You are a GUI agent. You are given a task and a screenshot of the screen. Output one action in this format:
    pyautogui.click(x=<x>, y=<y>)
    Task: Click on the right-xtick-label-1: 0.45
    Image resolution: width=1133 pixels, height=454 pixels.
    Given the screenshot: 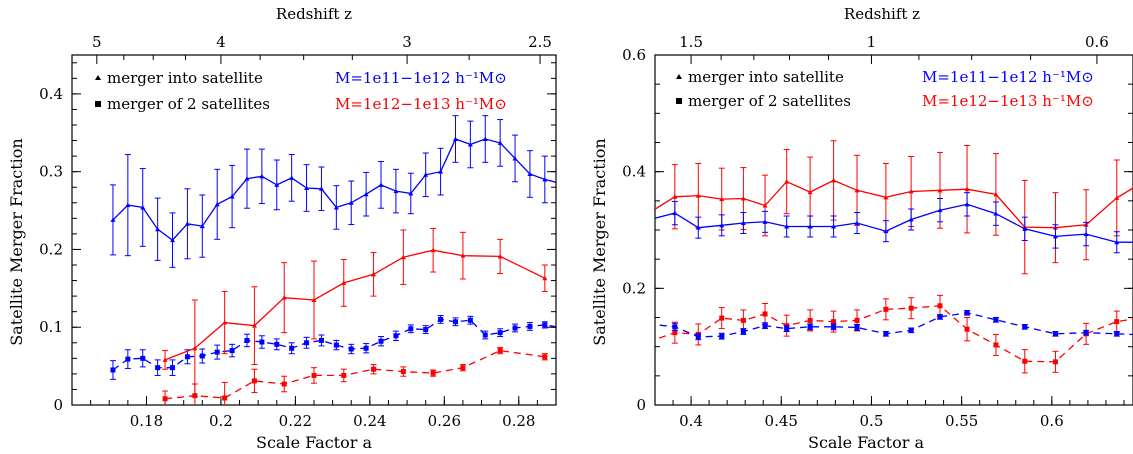 What is the action you would take?
    pyautogui.click(x=781, y=421)
    